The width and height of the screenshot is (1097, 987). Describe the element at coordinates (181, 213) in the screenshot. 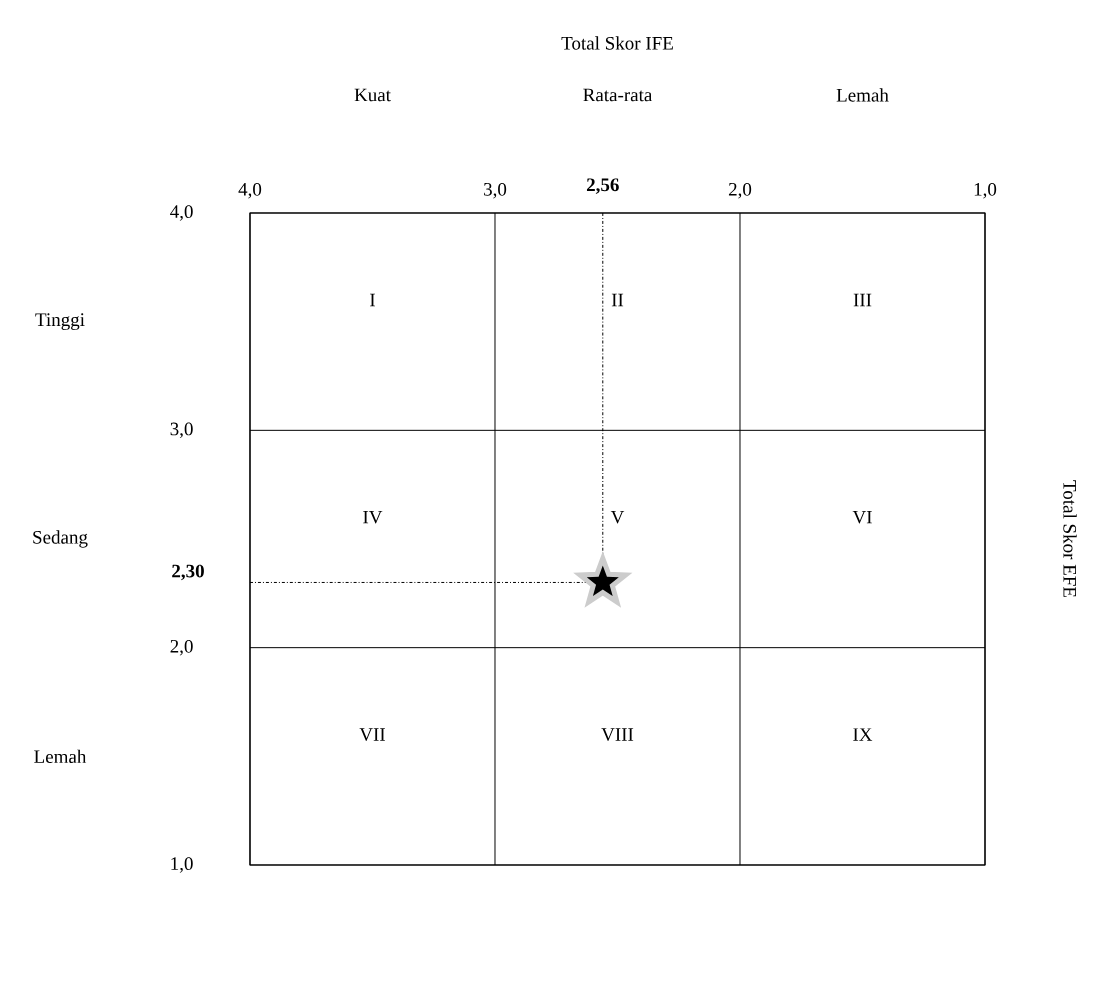

I see `y-tick-label: 4,0` at that location.